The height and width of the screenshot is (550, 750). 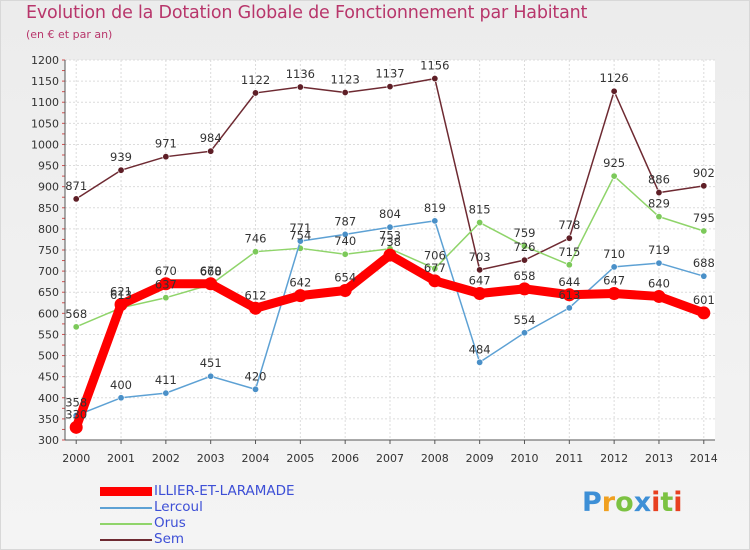 I want to click on data-label: 688, so click(x=704, y=263).